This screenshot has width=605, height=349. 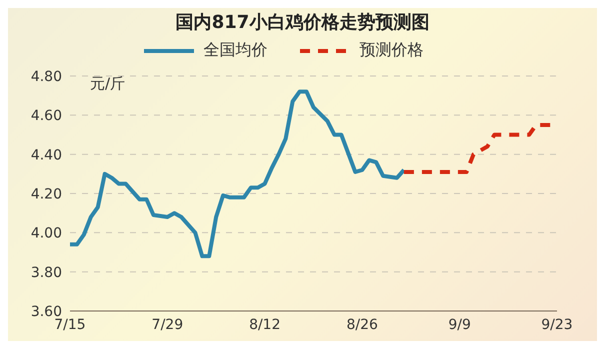 What do you see at coordinates (46, 155) in the screenshot?
I see `y-tick-label: 4.40` at bounding box center [46, 155].